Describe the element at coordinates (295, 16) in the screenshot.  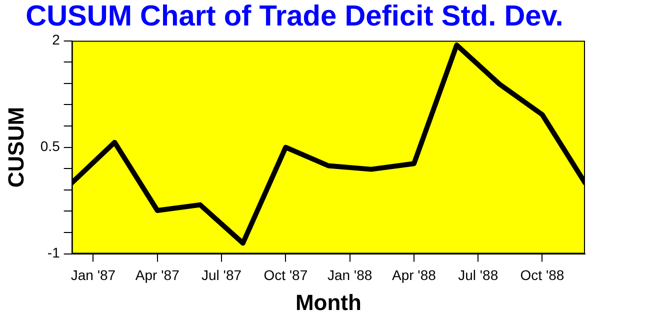
I see `chart-title: CUSUM Chart of Trade Deficit Std. Dev.` at that location.